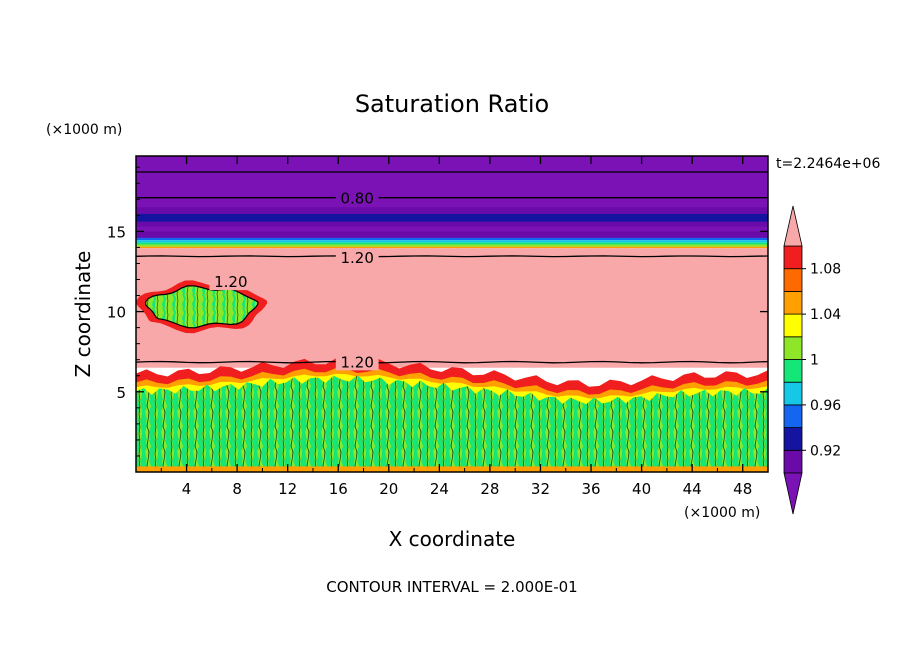 The image size is (904, 654). What do you see at coordinates (338, 489) in the screenshot?
I see `x-tick-label: 16` at bounding box center [338, 489].